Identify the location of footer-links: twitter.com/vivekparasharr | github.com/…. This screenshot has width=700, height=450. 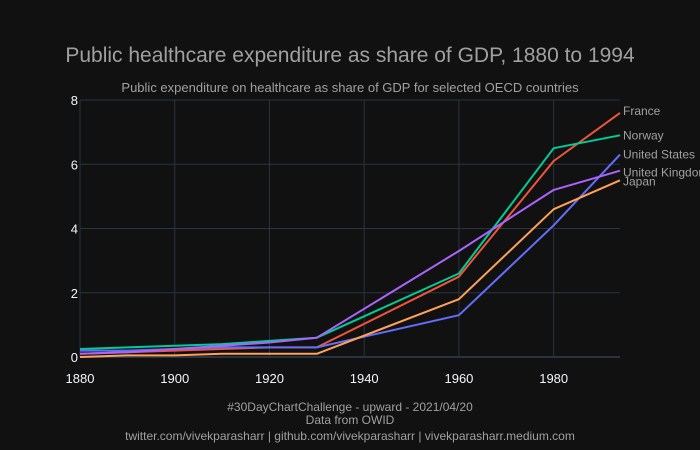
(350, 436).